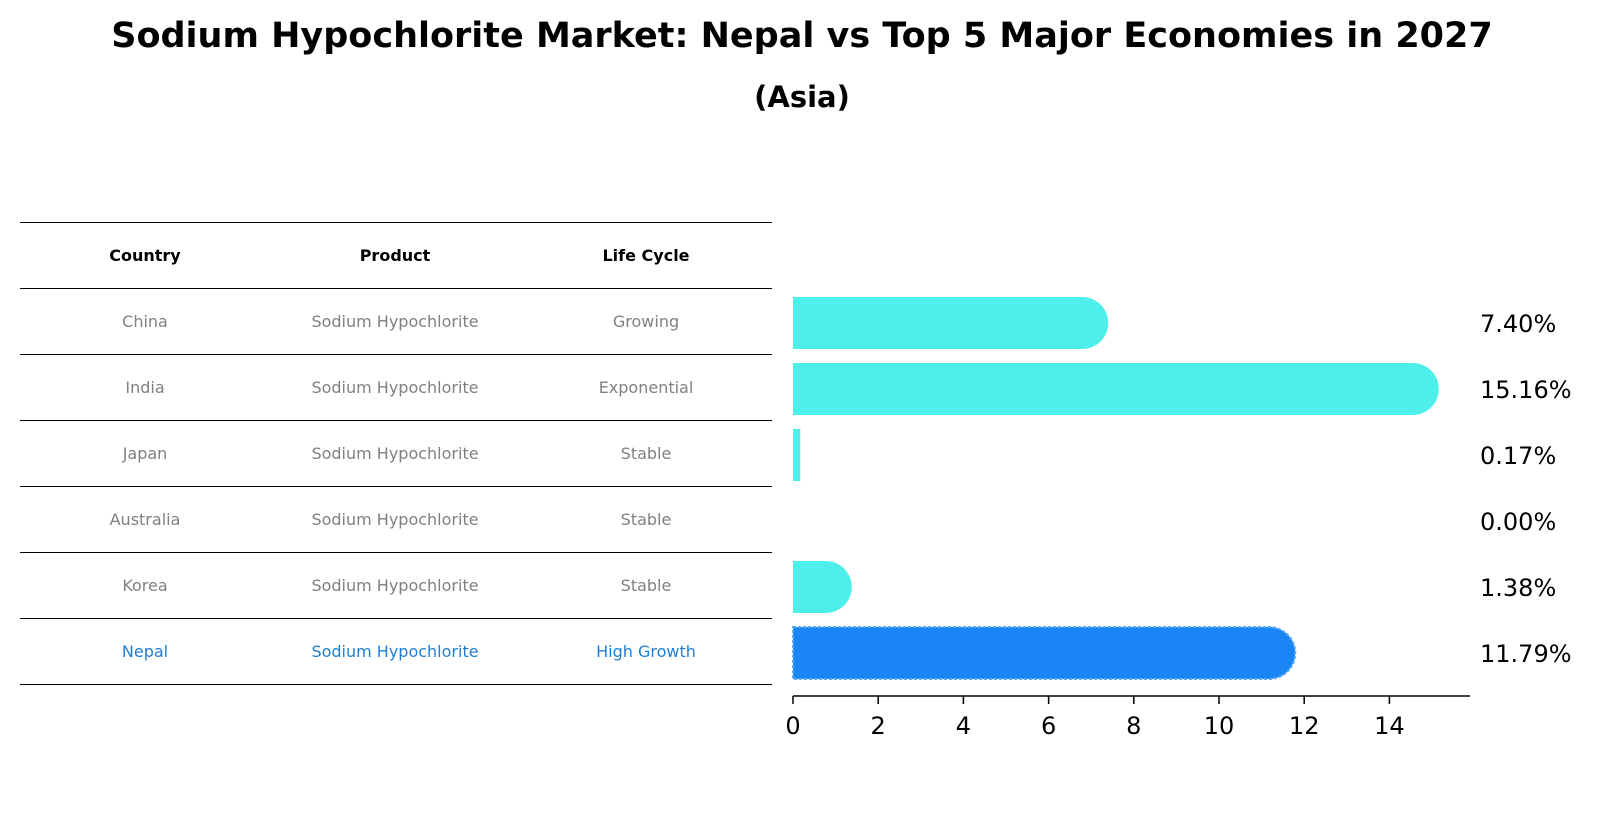 The height and width of the screenshot is (823, 1604). I want to click on table-row-highlight: Nepal Sodium Hypochlorite High Growth, so click(396, 652).